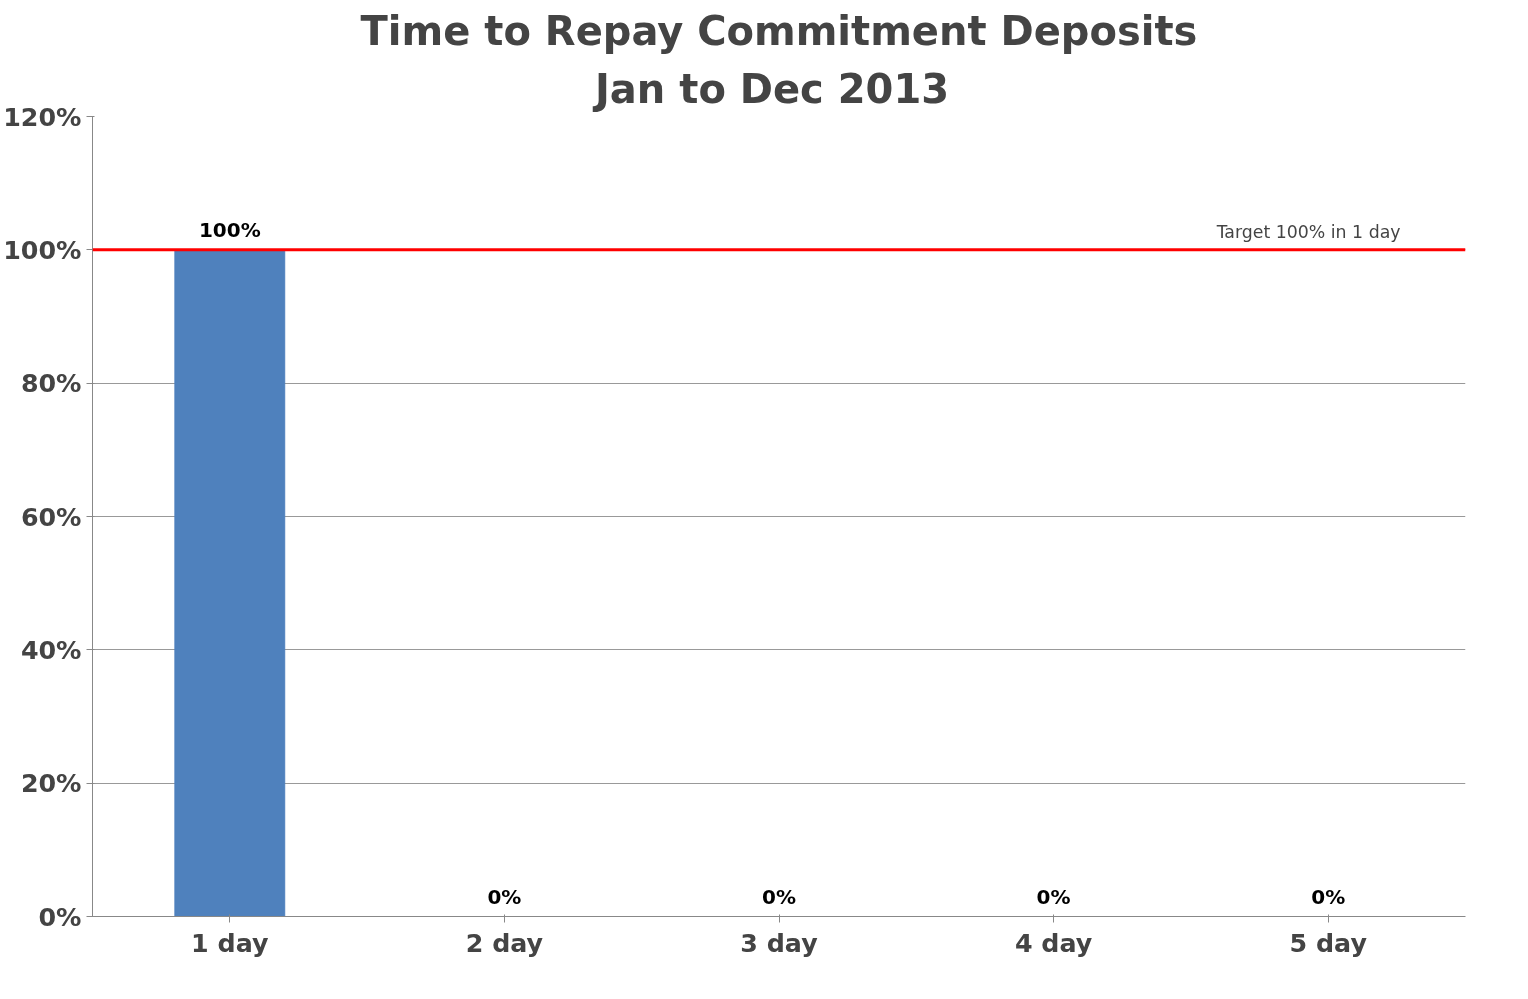 This screenshot has height=999, width=1528. What do you see at coordinates (51, 383) in the screenshot?
I see `y-tick-label: 80%` at bounding box center [51, 383].